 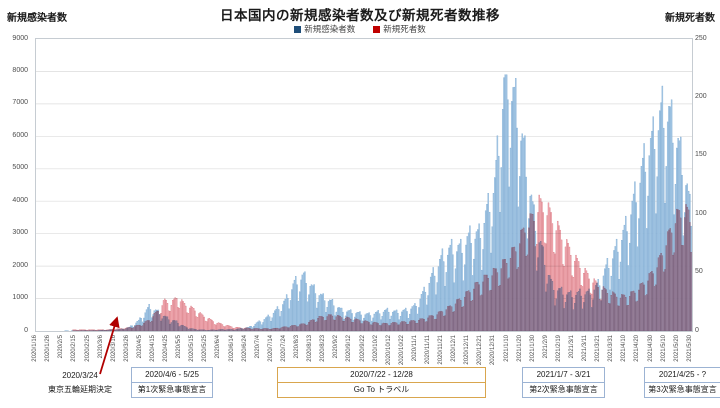 What do you see at coordinates (682, 374) in the screenshot?
I see `annotation-emergency3-date: 2021/4/25 - ?` at bounding box center [682, 374].